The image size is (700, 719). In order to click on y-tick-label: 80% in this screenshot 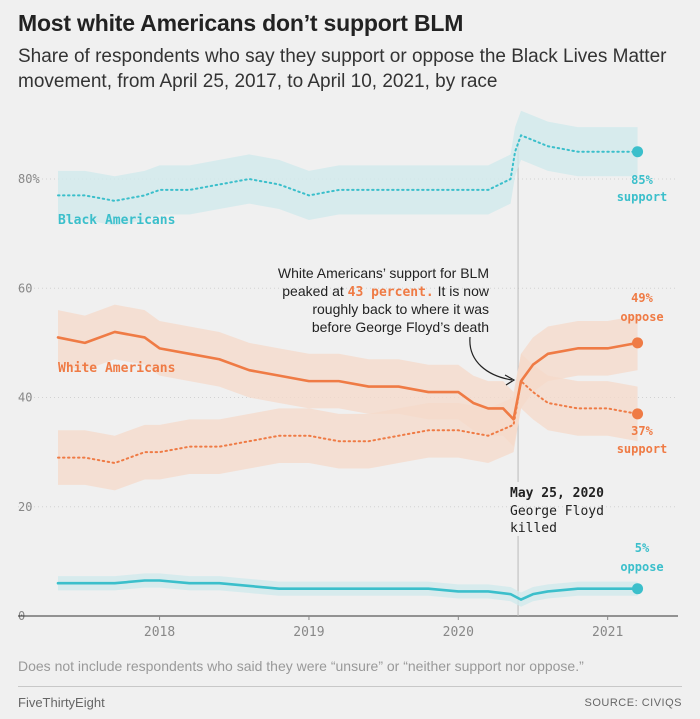, I will do `click(29, 179)`.